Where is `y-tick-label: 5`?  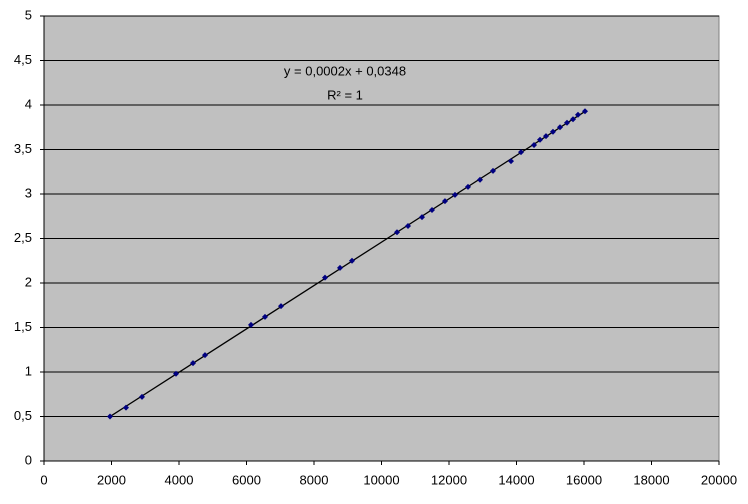
y-tick-label: 5 is located at coordinates (28, 14).